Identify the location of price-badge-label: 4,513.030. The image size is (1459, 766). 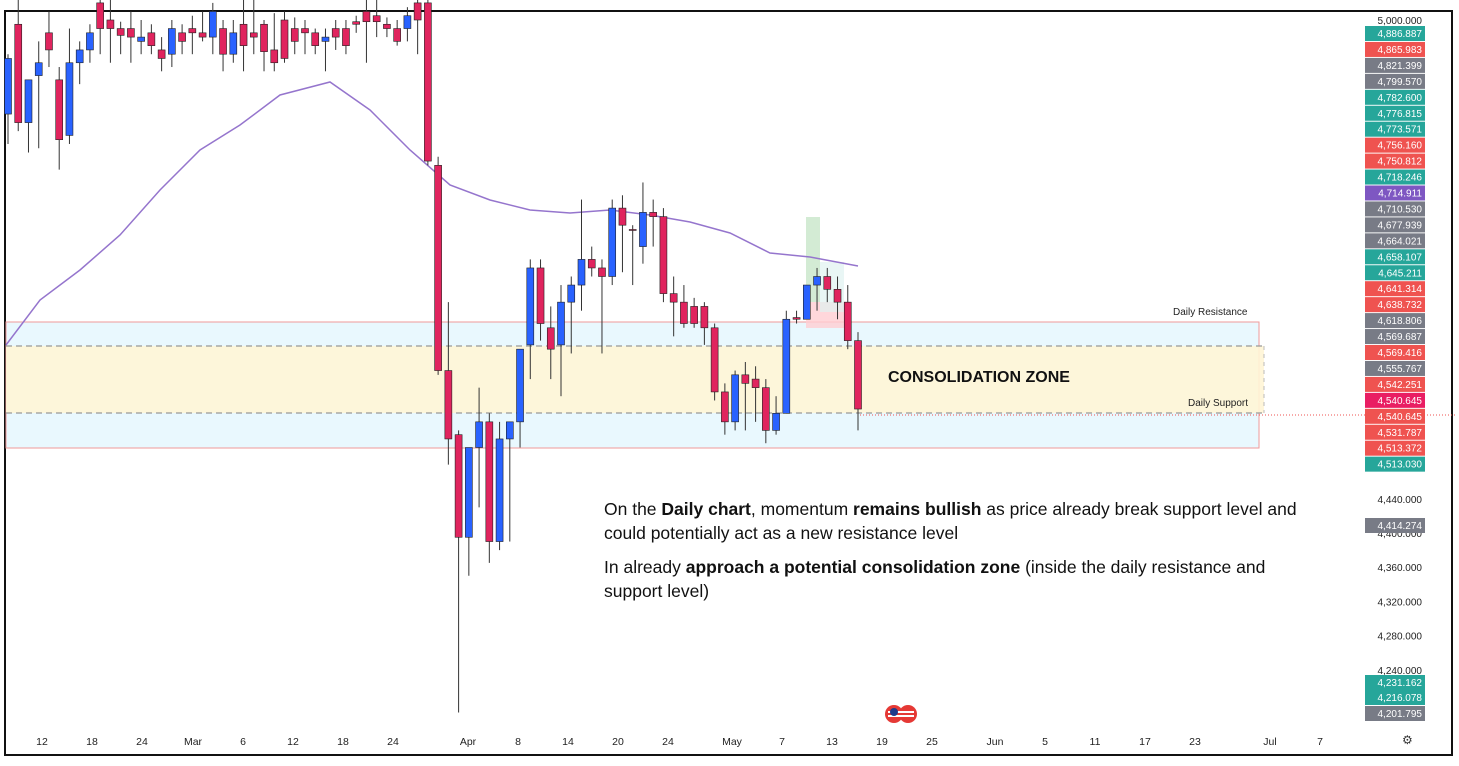
(1400, 465).